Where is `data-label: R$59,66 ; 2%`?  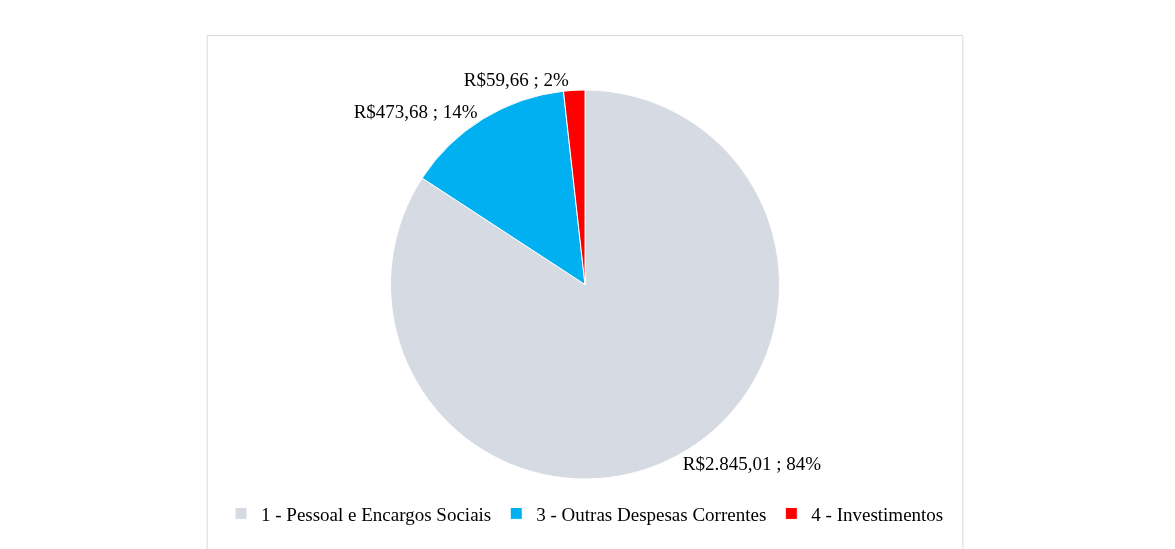 data-label: R$59,66 ; 2% is located at coordinates (516, 80).